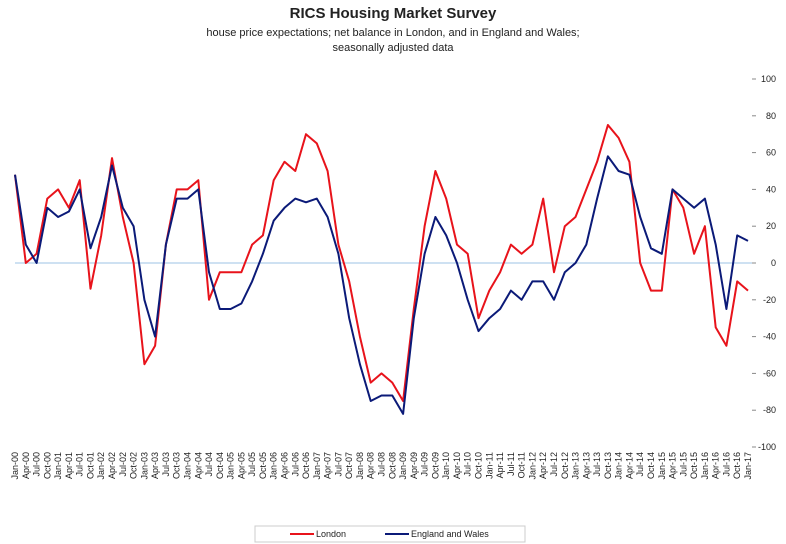 This screenshot has width=786, height=544. What do you see at coordinates (360, 466) in the screenshot?
I see `x-tick-label: Jan-08` at bounding box center [360, 466].